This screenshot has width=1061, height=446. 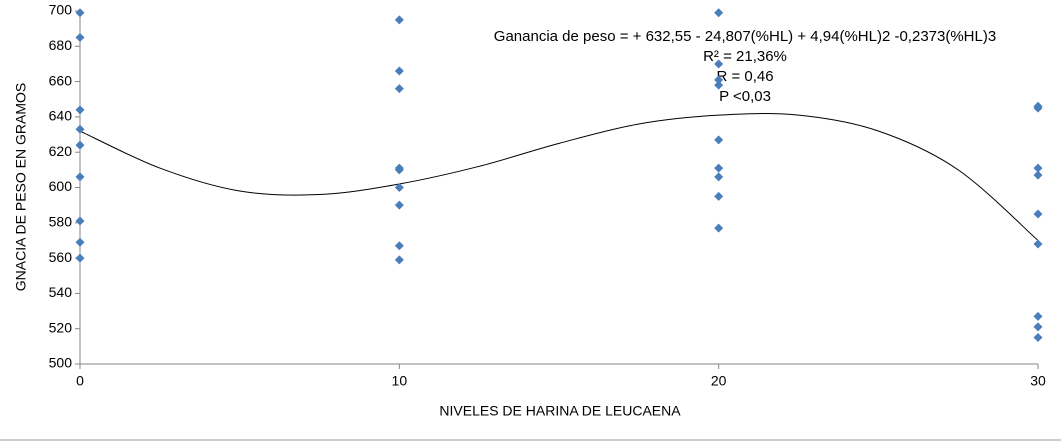 What do you see at coordinates (744, 76) in the screenshot?
I see `r-value: R = 0,46` at bounding box center [744, 76].